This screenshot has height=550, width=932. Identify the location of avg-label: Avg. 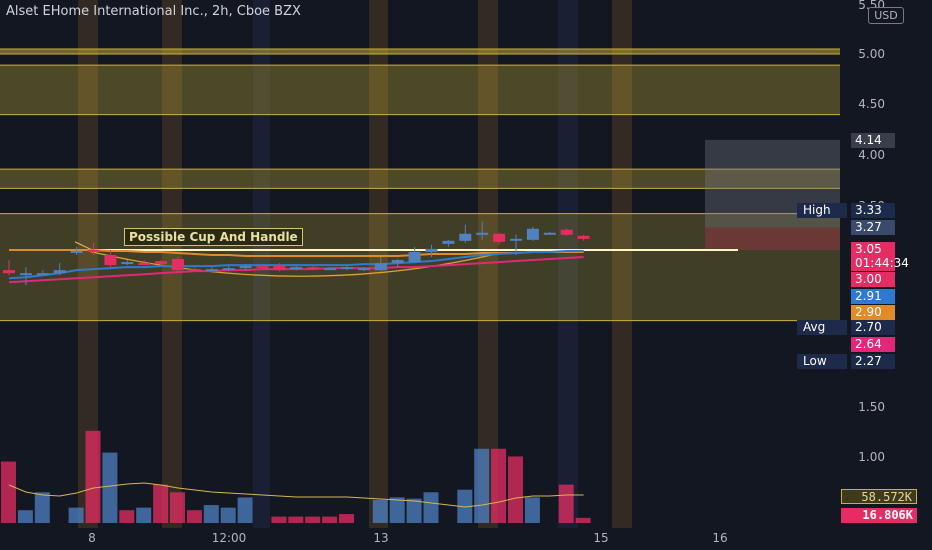
(822, 327).